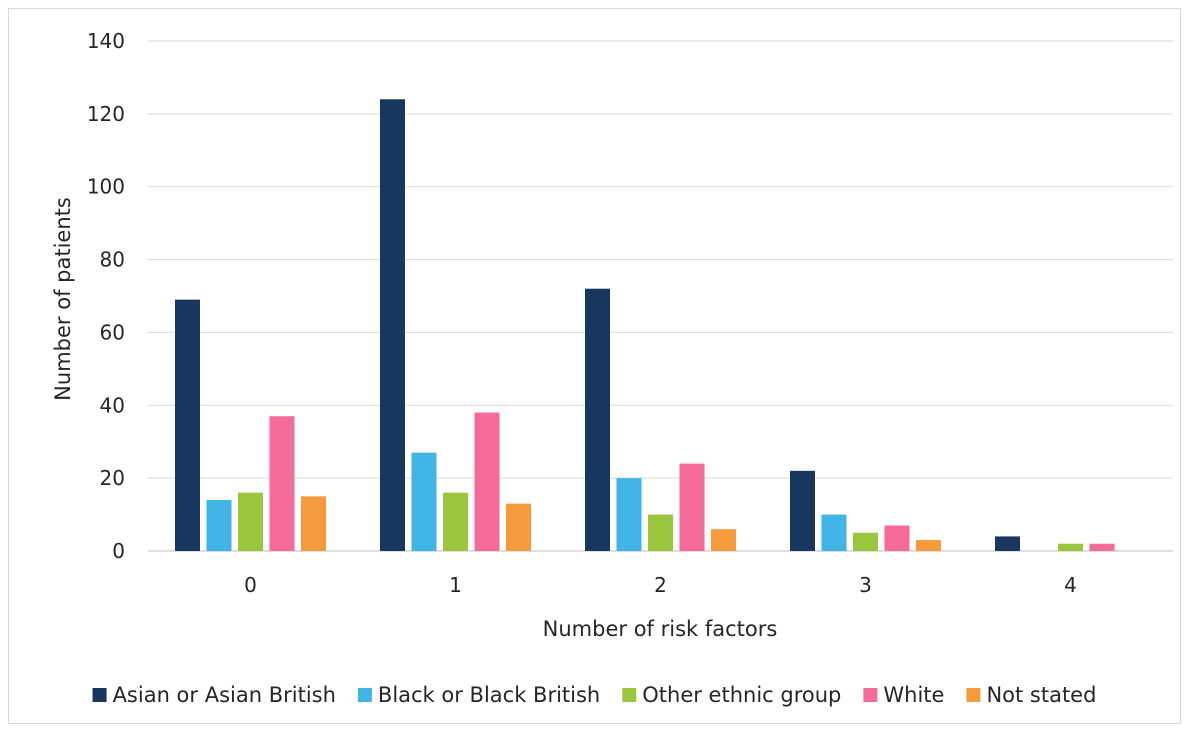  I want to click on y-tick-label: 80, so click(112, 260).